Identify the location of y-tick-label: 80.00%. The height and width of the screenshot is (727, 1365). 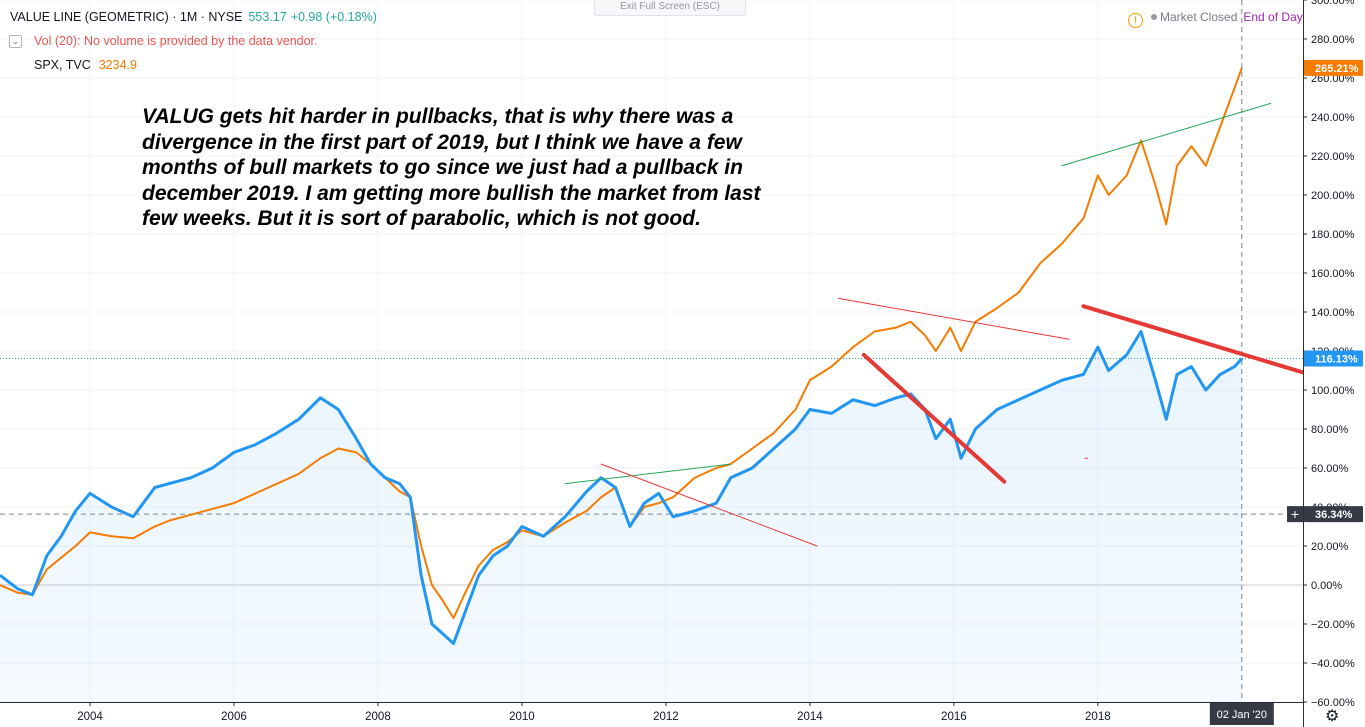
(1330, 430).